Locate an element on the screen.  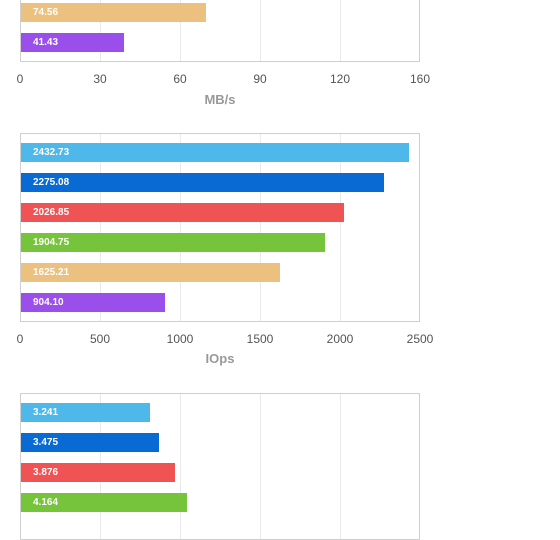
bar-value-label: 2026.85 is located at coordinates (51, 212).